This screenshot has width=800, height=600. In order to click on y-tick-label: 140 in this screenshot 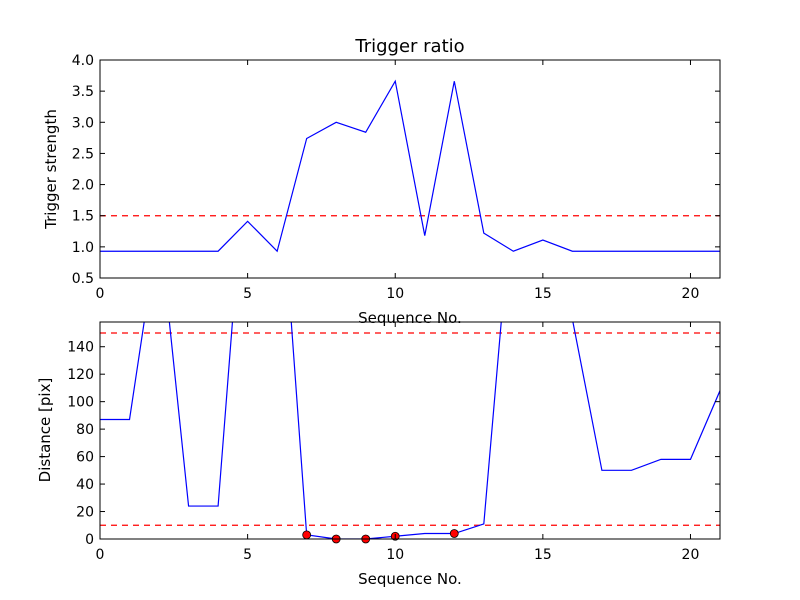, I will do `click(80, 348)`.